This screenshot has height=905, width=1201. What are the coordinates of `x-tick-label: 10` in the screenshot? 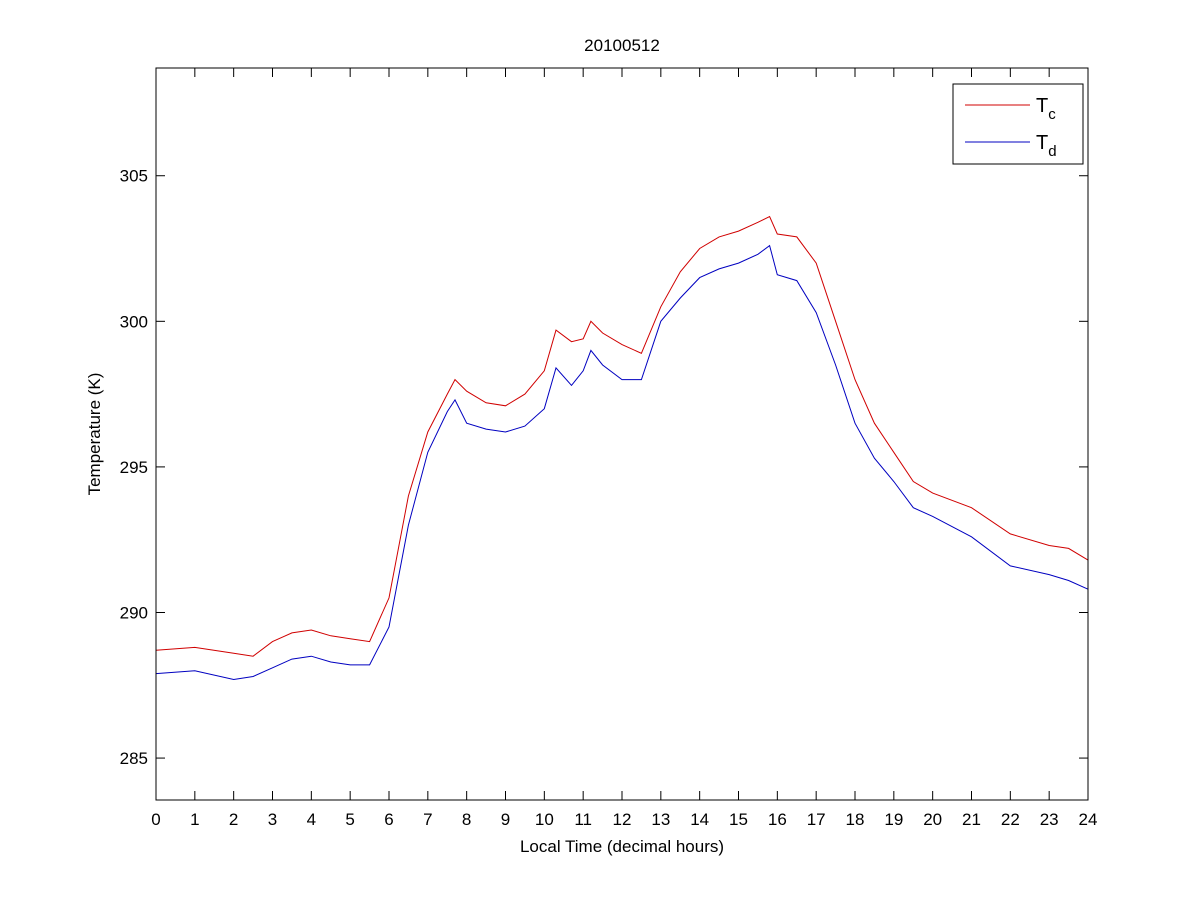 It's located at (544, 819).